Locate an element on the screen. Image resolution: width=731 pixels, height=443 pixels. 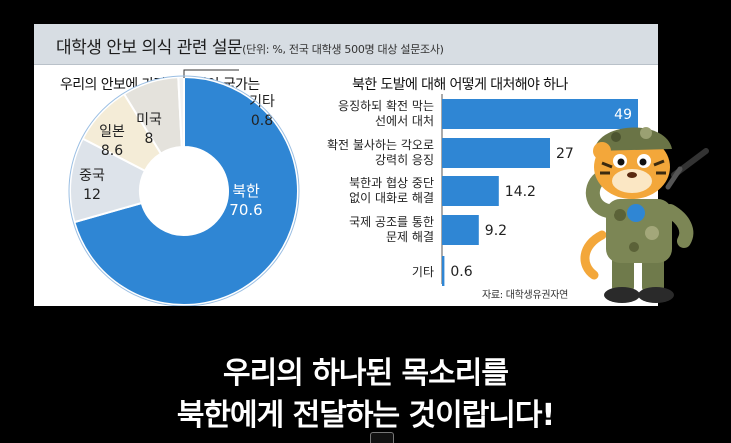
bar-category-3-line-2: 없이 대화로 해결 is located at coordinates (391, 198).